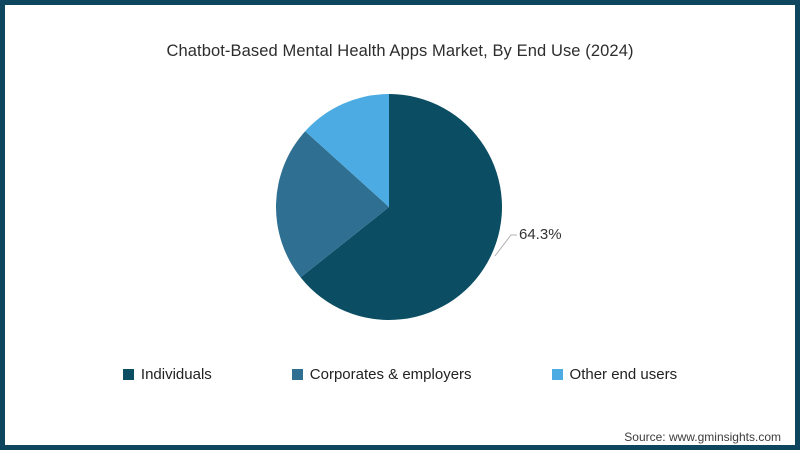 The image size is (800, 450). Describe the element at coordinates (128, 374) in the screenshot. I see `legend-swatch-individuals` at that location.